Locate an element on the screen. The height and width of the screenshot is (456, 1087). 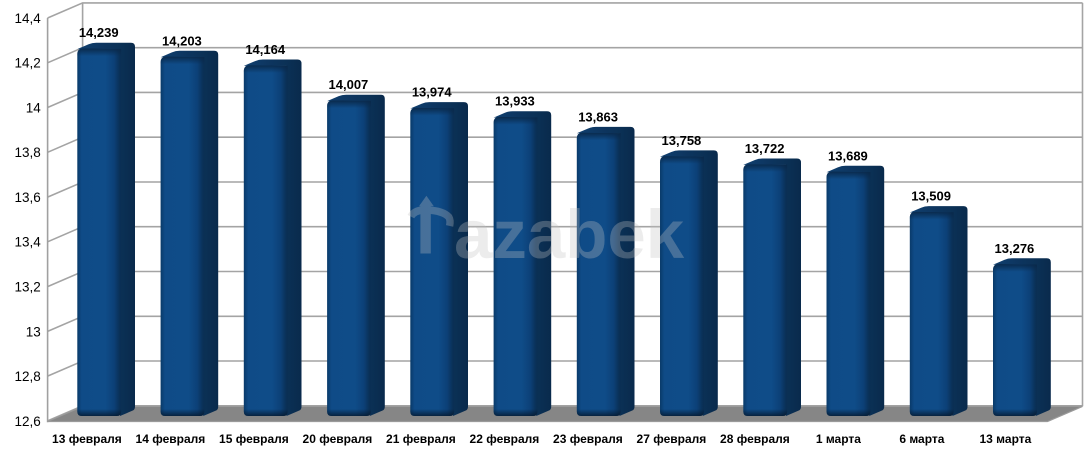
svg-text: 13,722 is located at coordinates (765, 148).